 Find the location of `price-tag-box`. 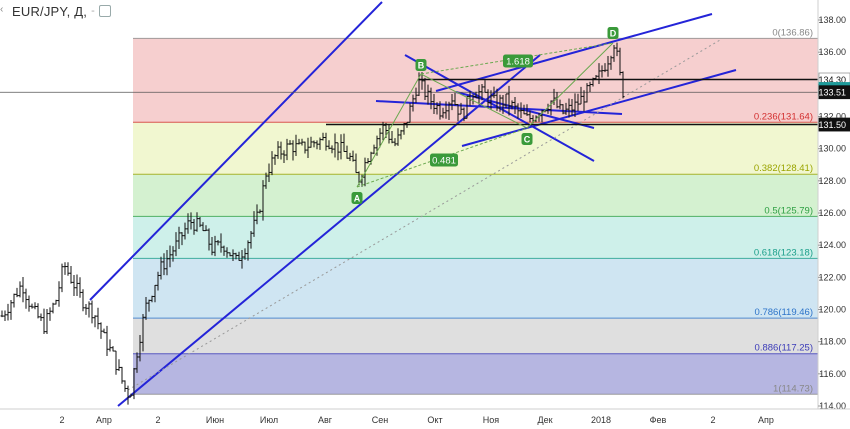

price-tag-box is located at coordinates (834, 124).